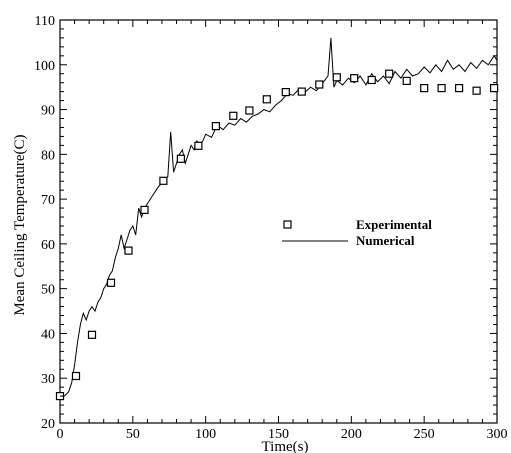 Image resolution: width=511 pixels, height=453 pixels. Describe the element at coordinates (45, 21) in the screenshot. I see `y-tick-label: 110` at that location.